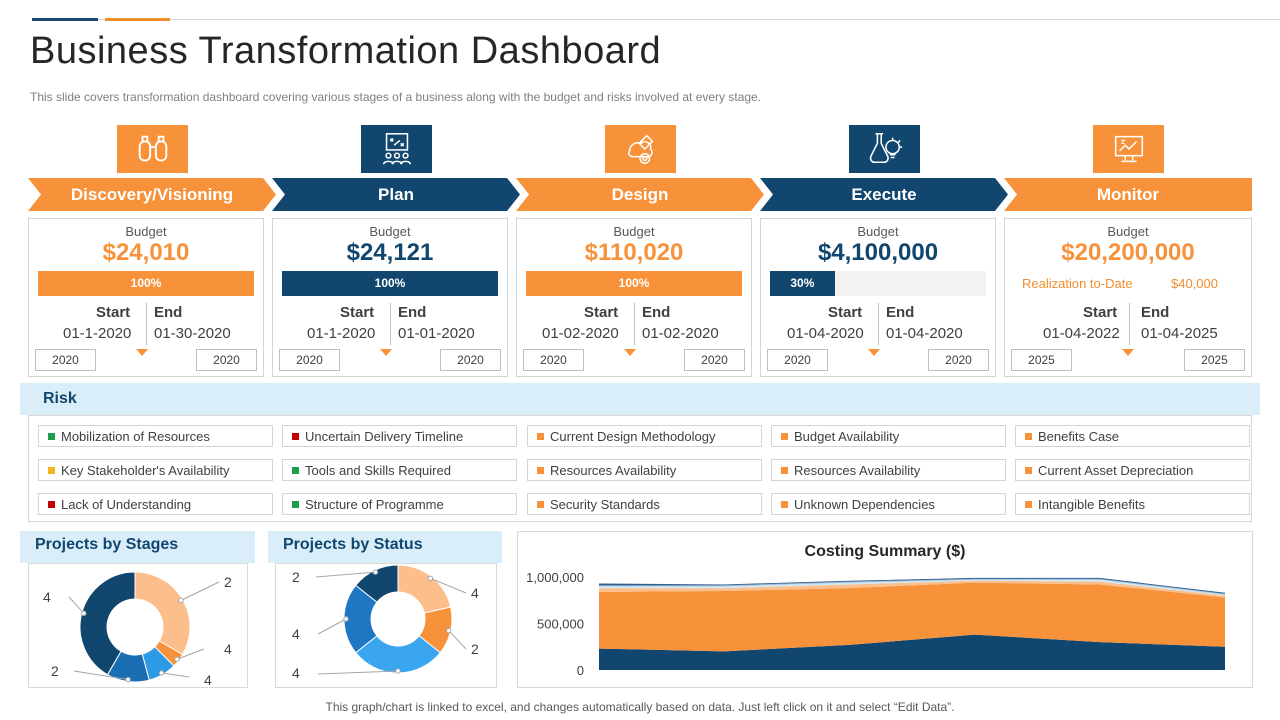 The image size is (1280, 720). Describe the element at coordinates (605, 504) in the screenshot. I see `risk-item-label: Security Standards` at that location.